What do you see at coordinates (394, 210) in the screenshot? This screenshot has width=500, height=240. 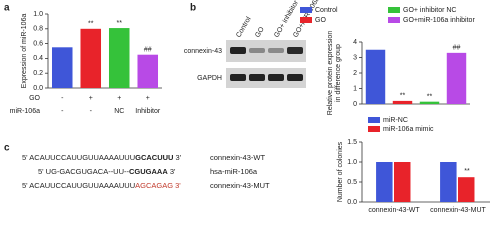 I see `x-tick-label: connexin-43-WT` at bounding box center [394, 210].